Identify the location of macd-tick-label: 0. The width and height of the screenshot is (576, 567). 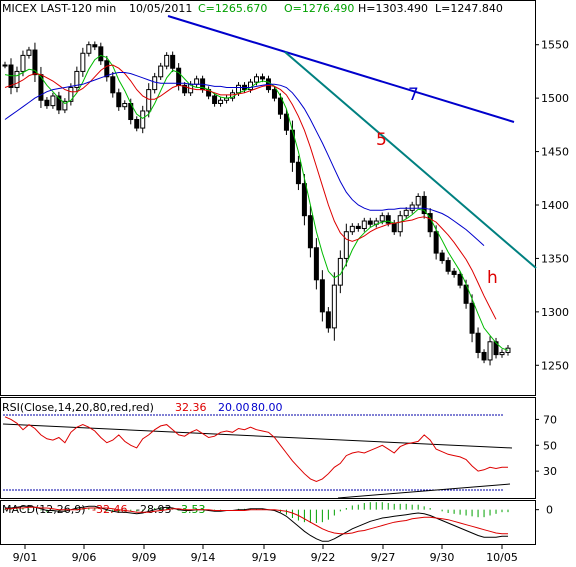
(549, 510).